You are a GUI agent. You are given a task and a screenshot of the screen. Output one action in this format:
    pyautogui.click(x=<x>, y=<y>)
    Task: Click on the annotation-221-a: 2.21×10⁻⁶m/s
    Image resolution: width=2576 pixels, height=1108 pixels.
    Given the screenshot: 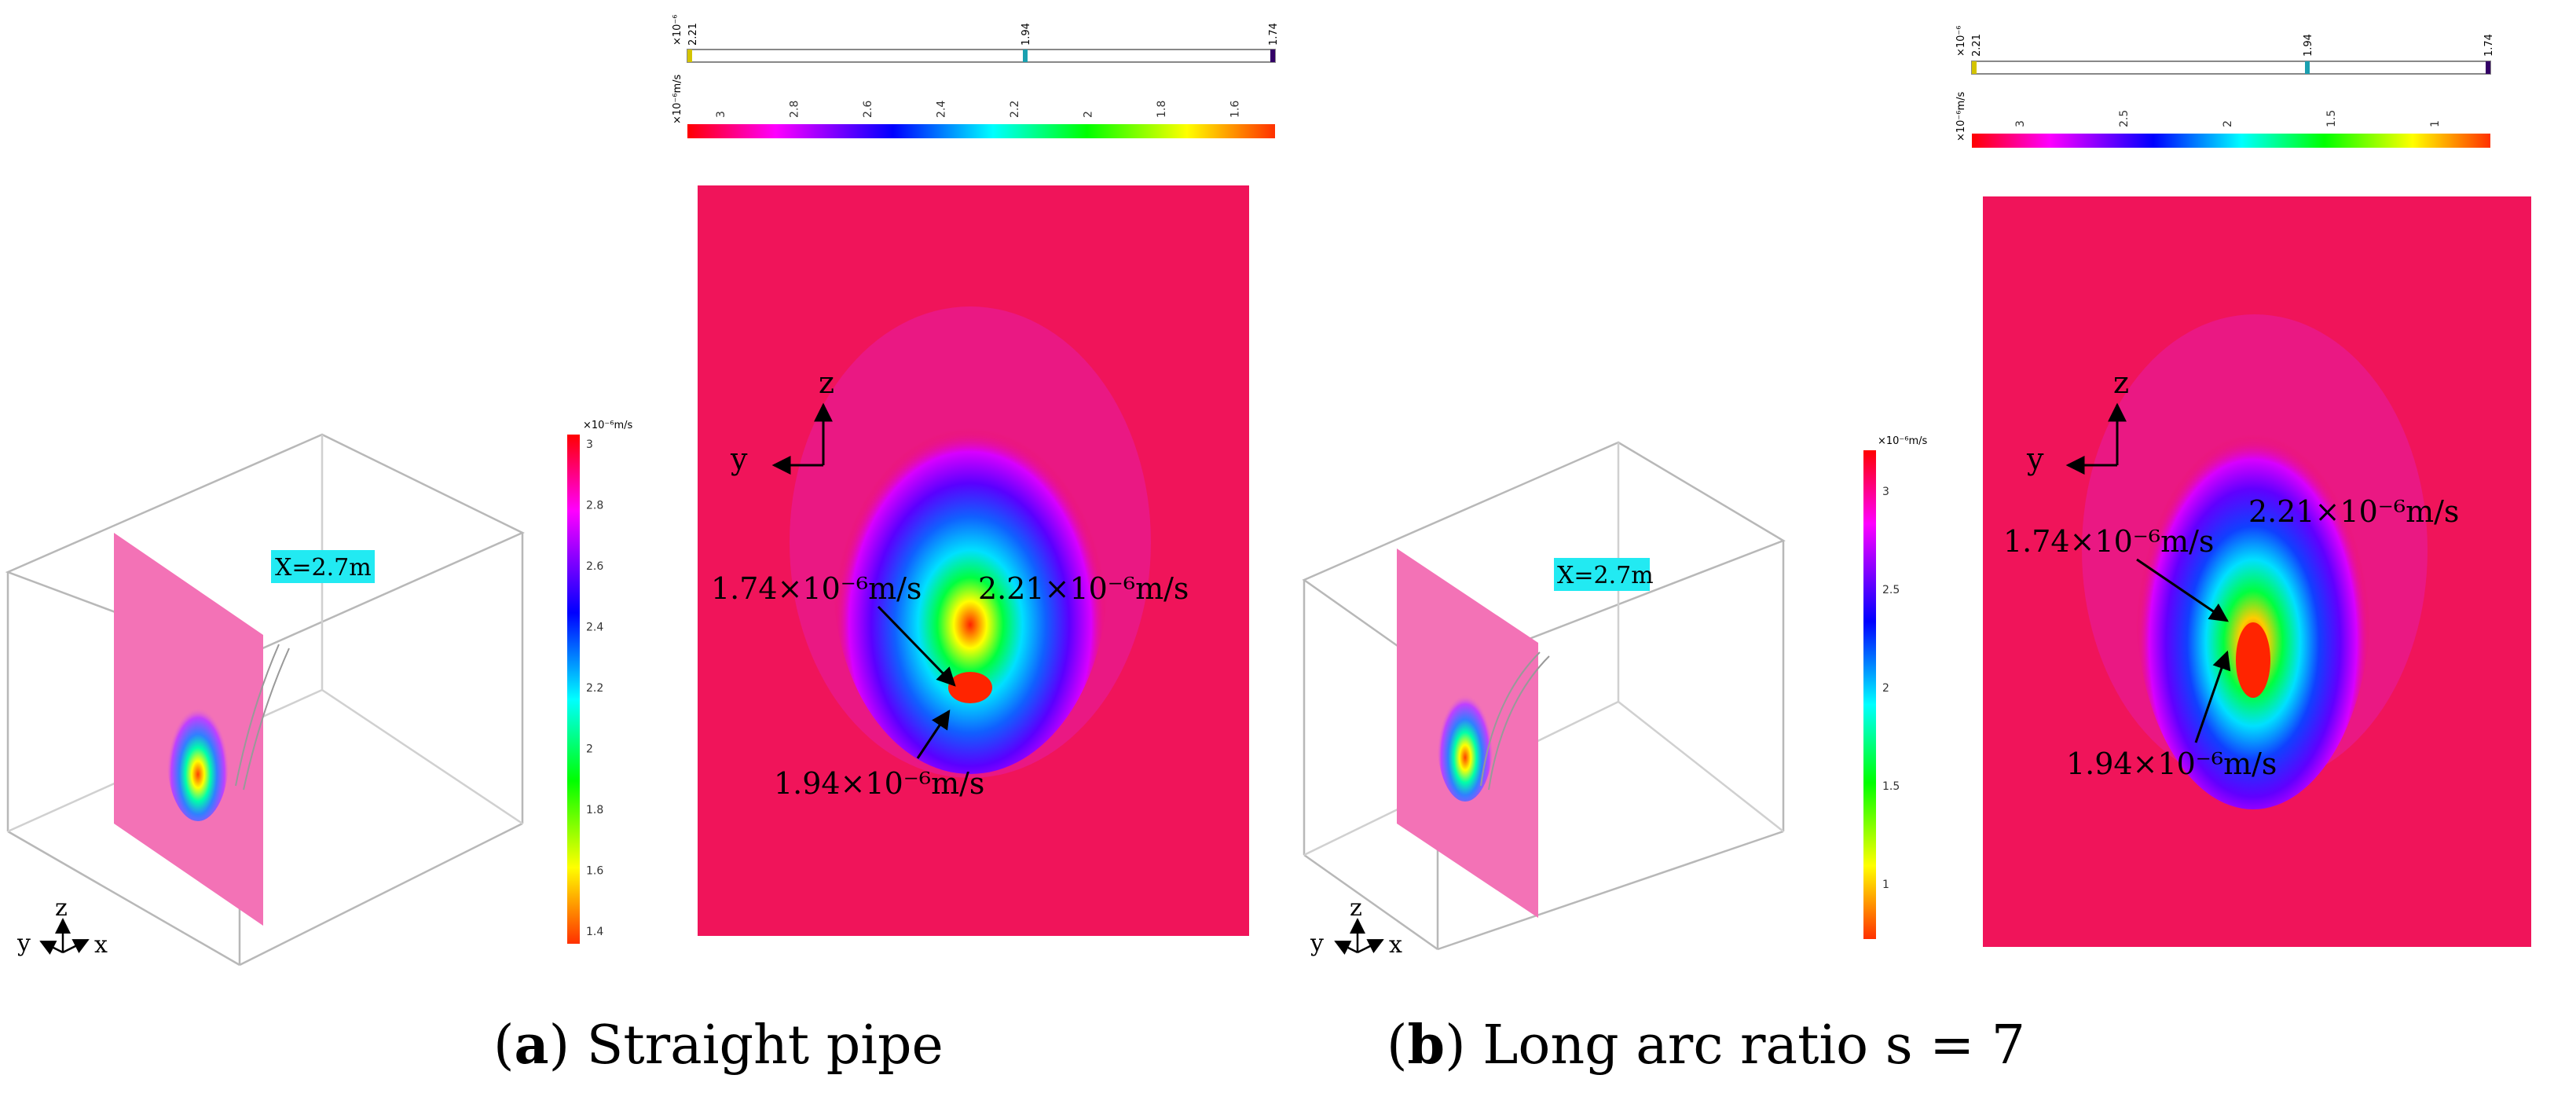 What is the action you would take?
    pyautogui.click(x=1083, y=589)
    